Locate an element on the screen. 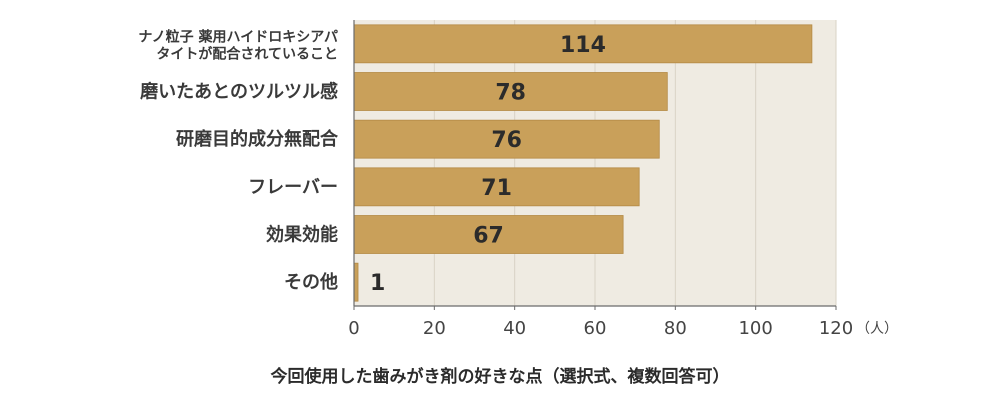 This screenshot has width=1000, height=400. bar-value-label: 78 is located at coordinates (510, 93).